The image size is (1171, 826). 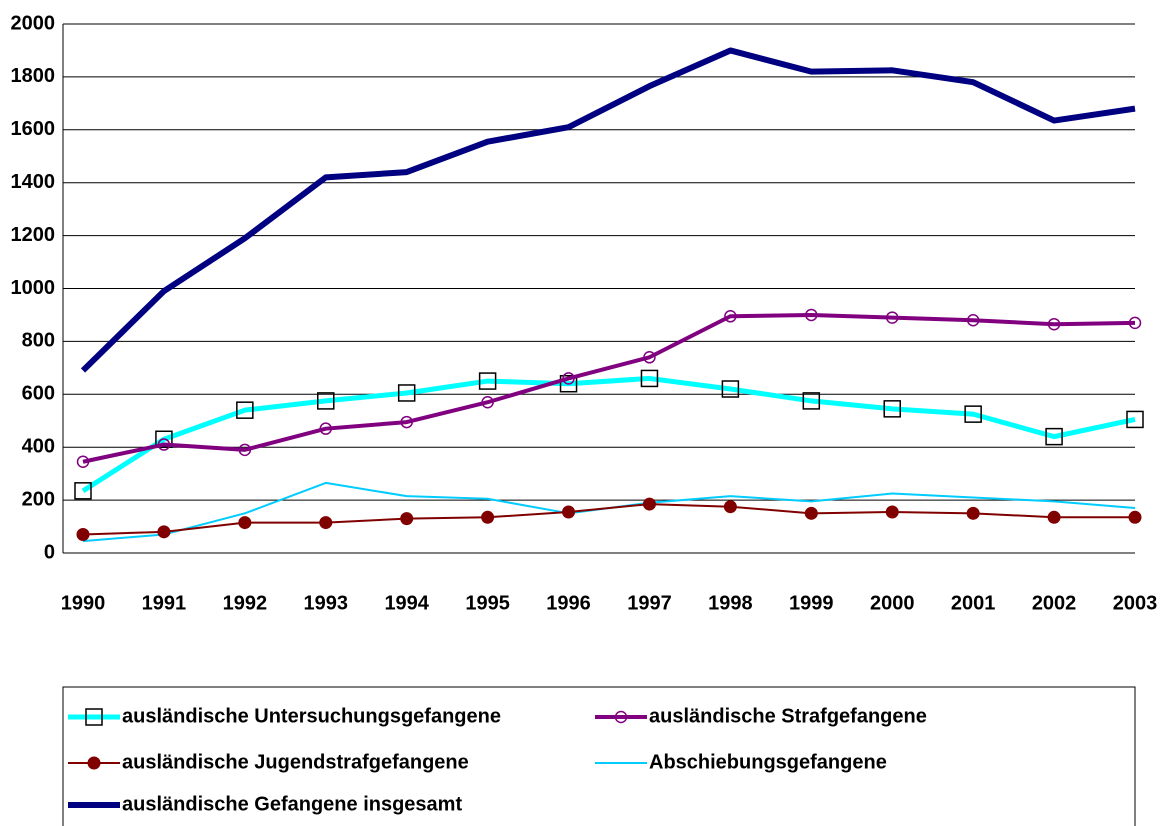 What do you see at coordinates (38, 341) in the screenshot?
I see `y-tick-label: 800` at bounding box center [38, 341].